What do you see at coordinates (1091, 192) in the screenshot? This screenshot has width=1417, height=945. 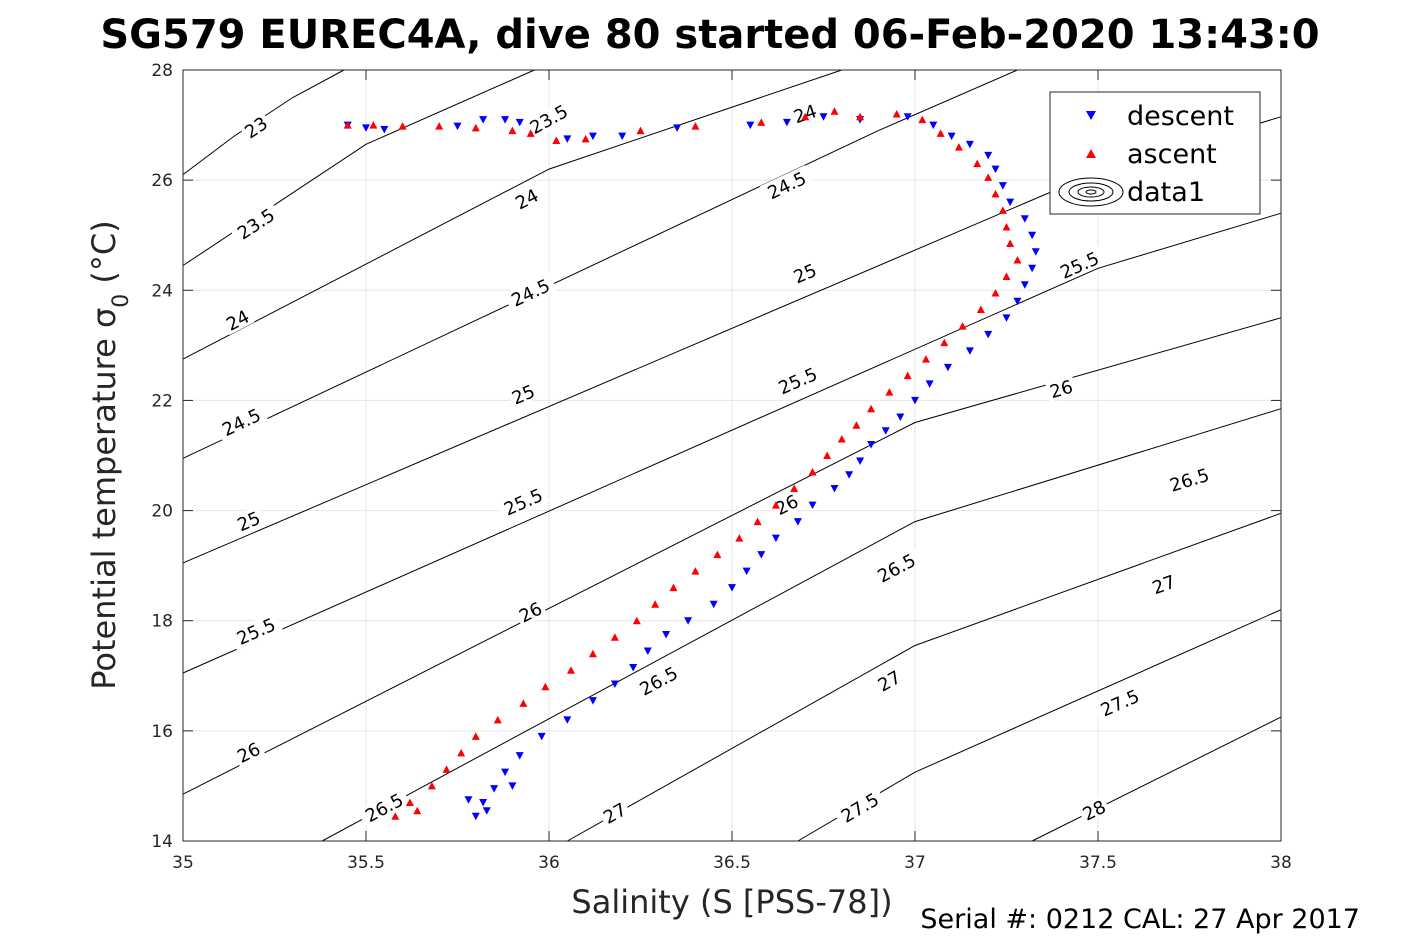 I see `contour-legend-icon` at bounding box center [1091, 192].